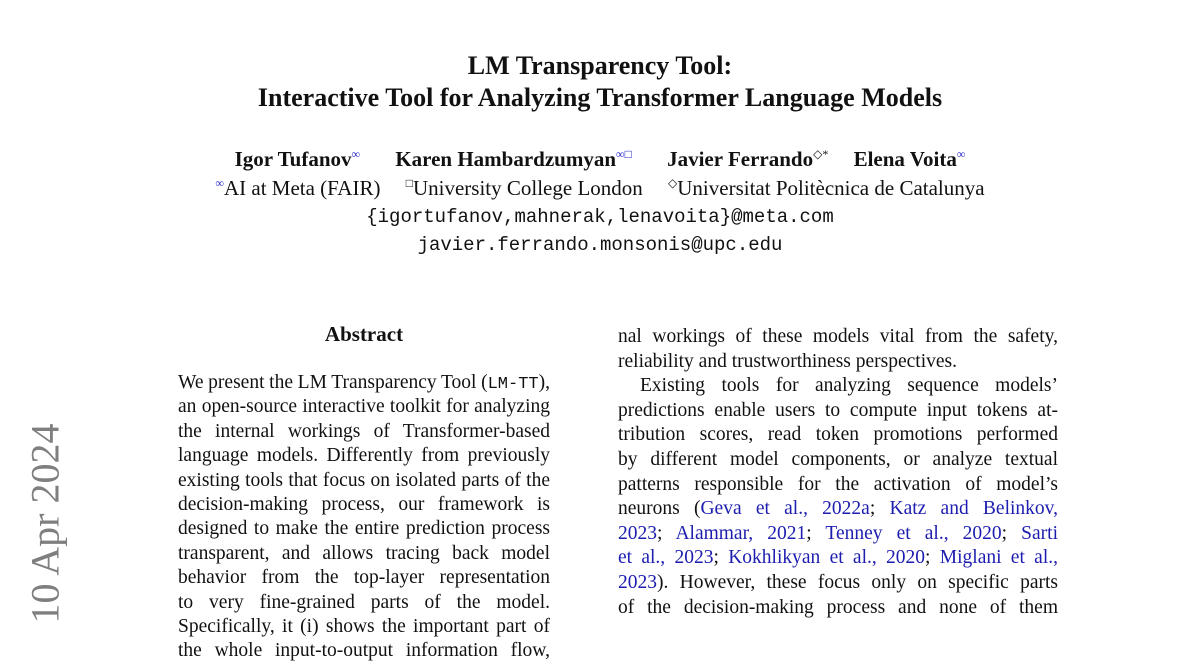 The height and width of the screenshot is (663, 1200). Describe the element at coordinates (666, 558) in the screenshot. I see `citation-link: et al., 2023` at that location.